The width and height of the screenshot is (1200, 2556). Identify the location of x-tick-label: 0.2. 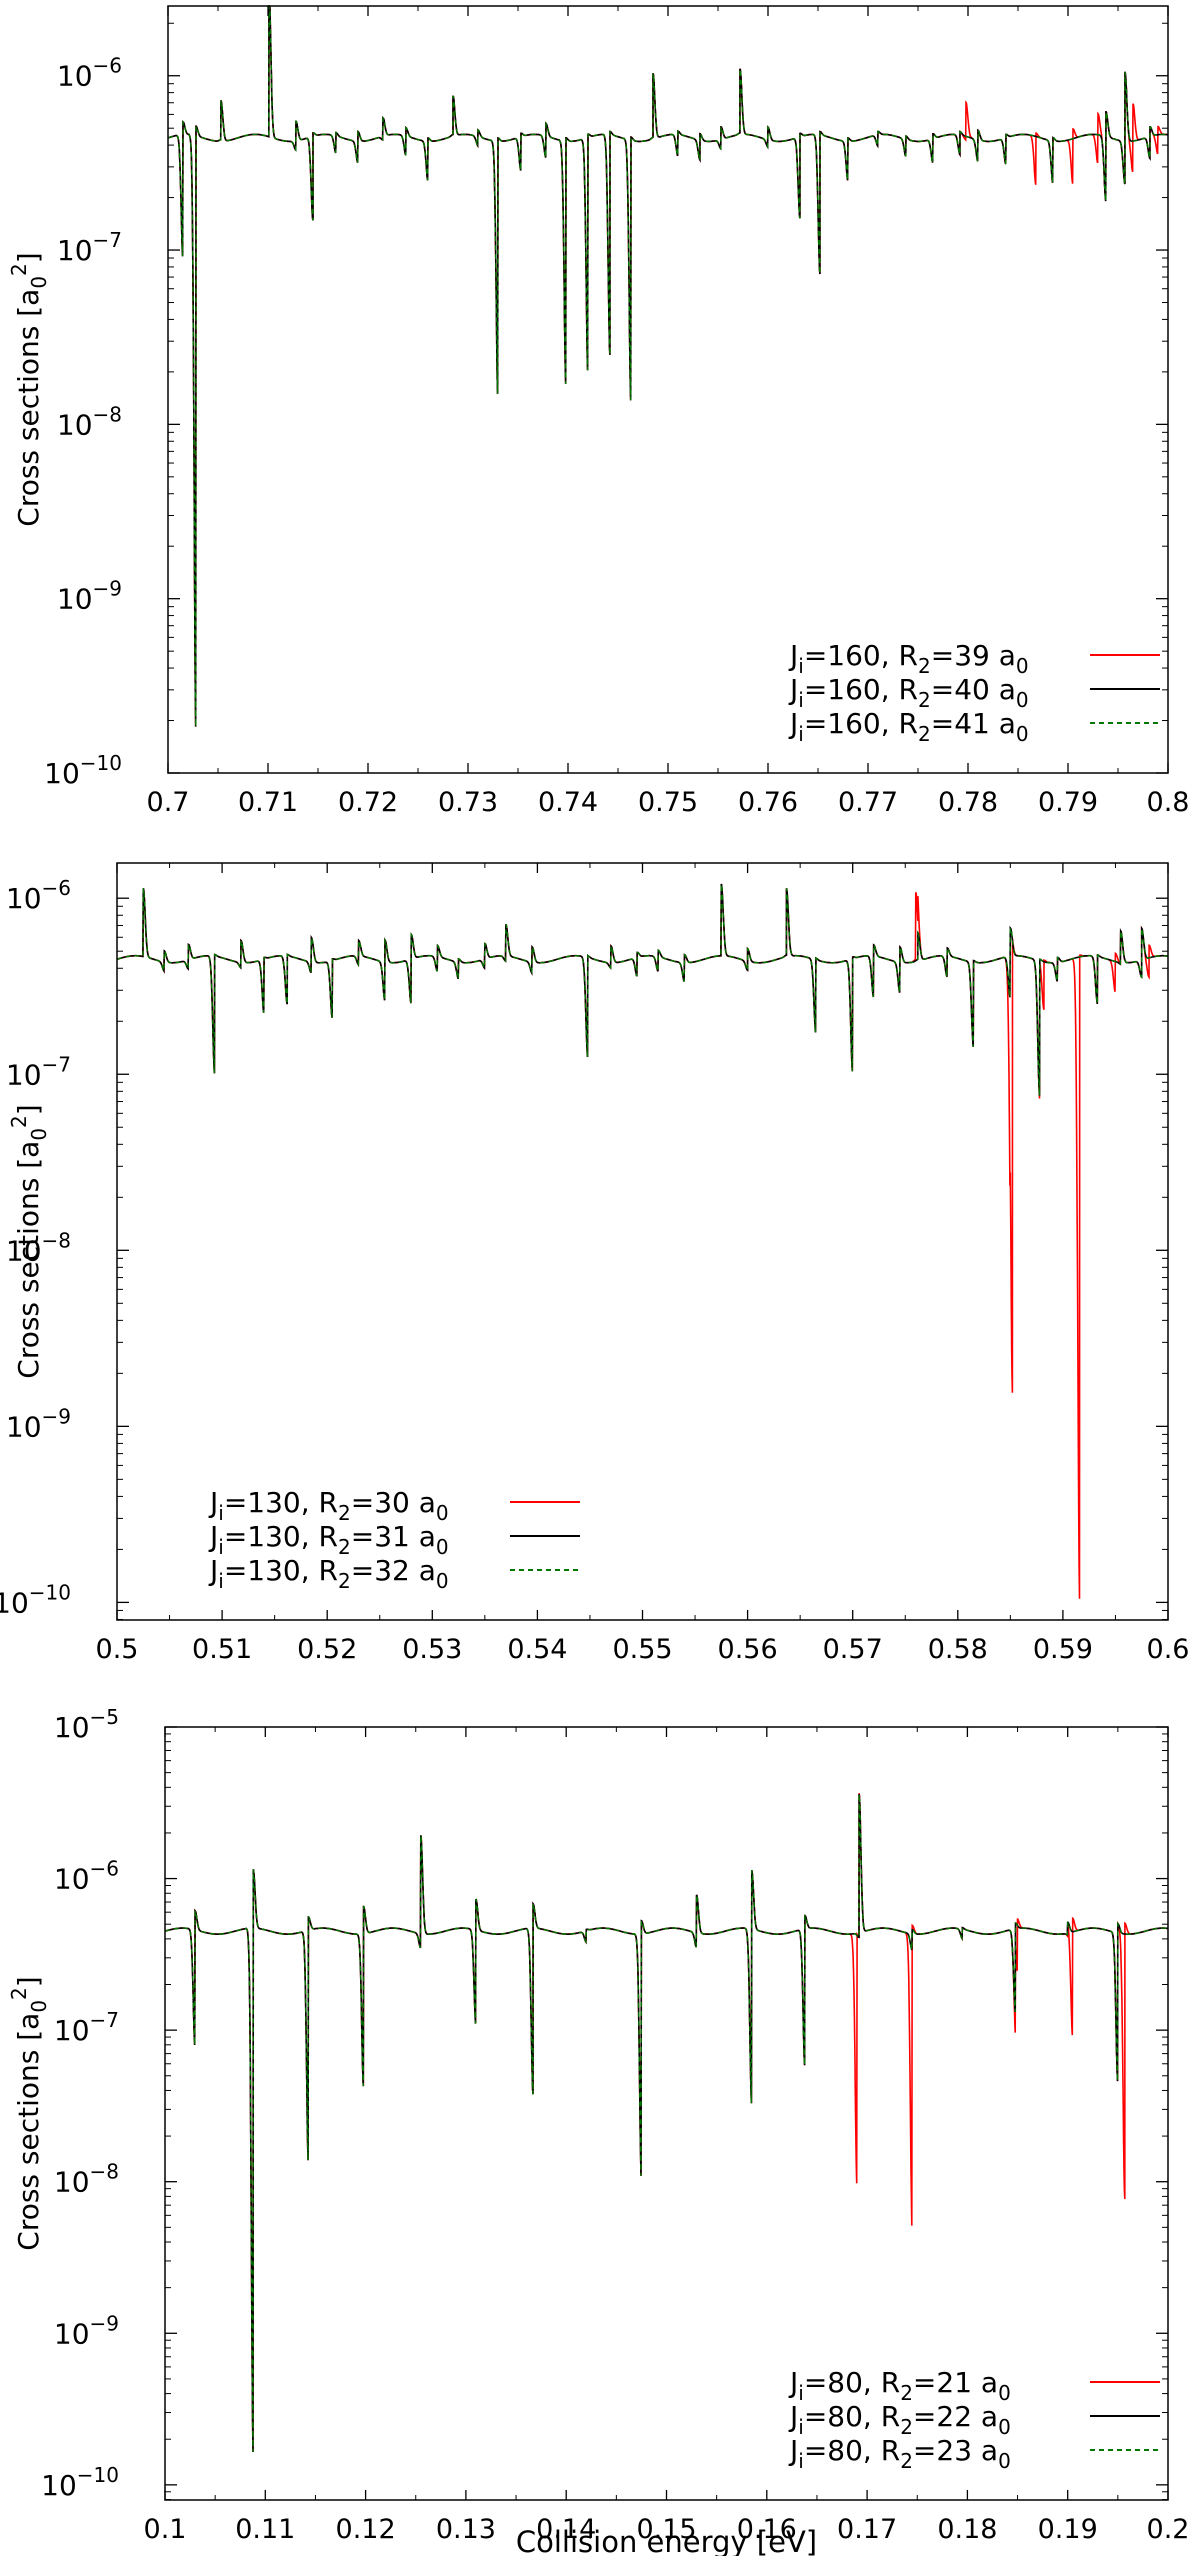
(1168, 2529).